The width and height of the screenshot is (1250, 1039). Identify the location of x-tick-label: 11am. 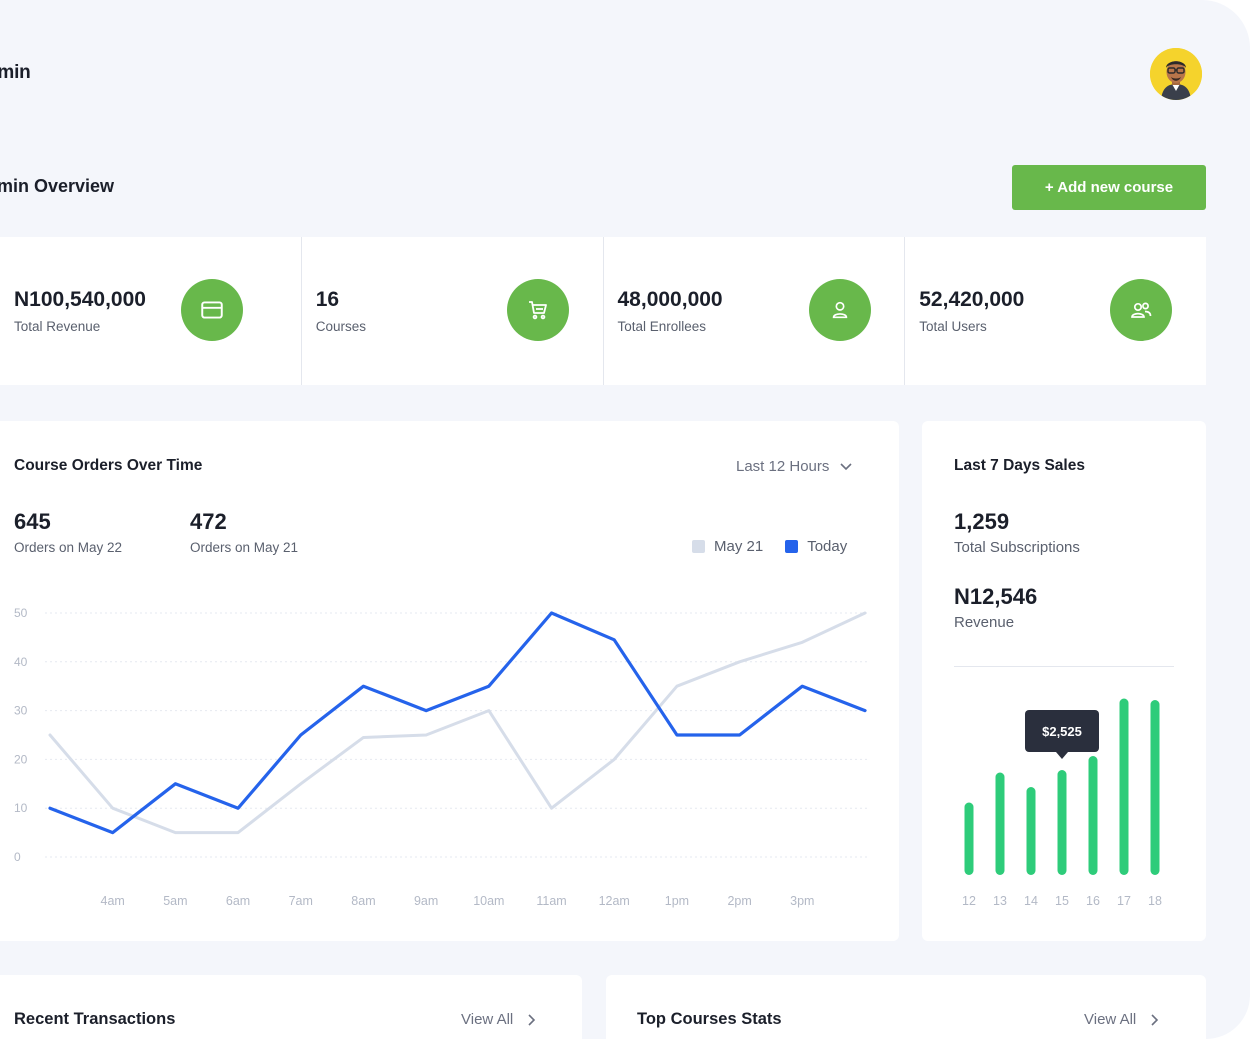
(551, 901).